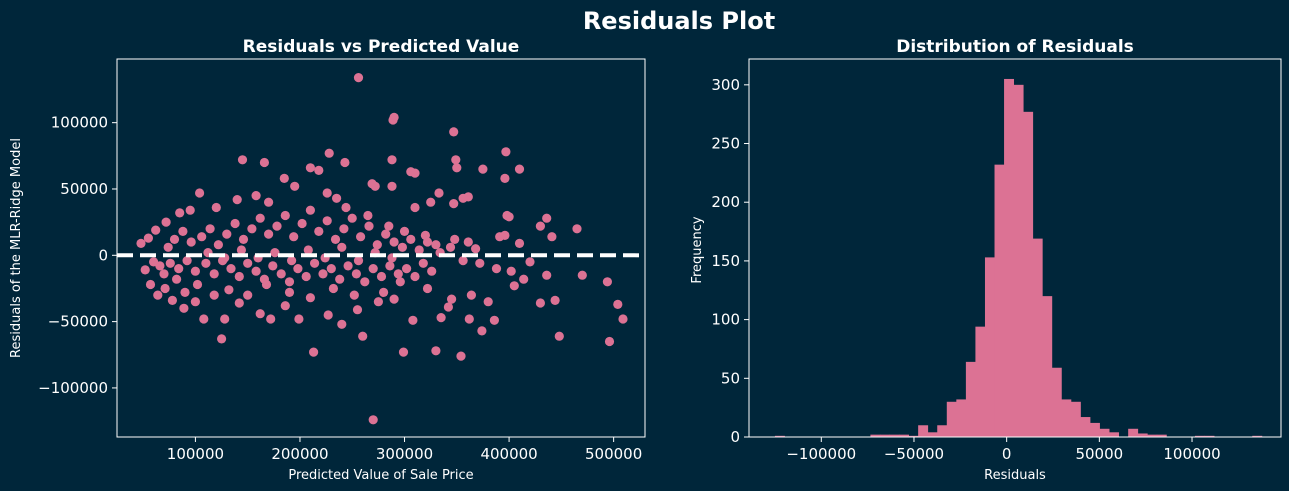  I want to click on histogram-y-tick-label: 200, so click(725, 202).